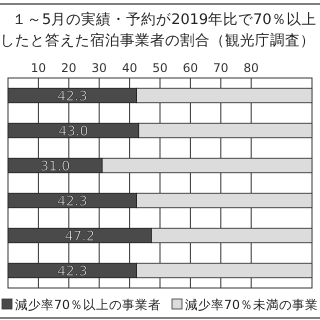  What do you see at coordinates (190, 68) in the screenshot?
I see `x-tick-label: 60` at bounding box center [190, 68].